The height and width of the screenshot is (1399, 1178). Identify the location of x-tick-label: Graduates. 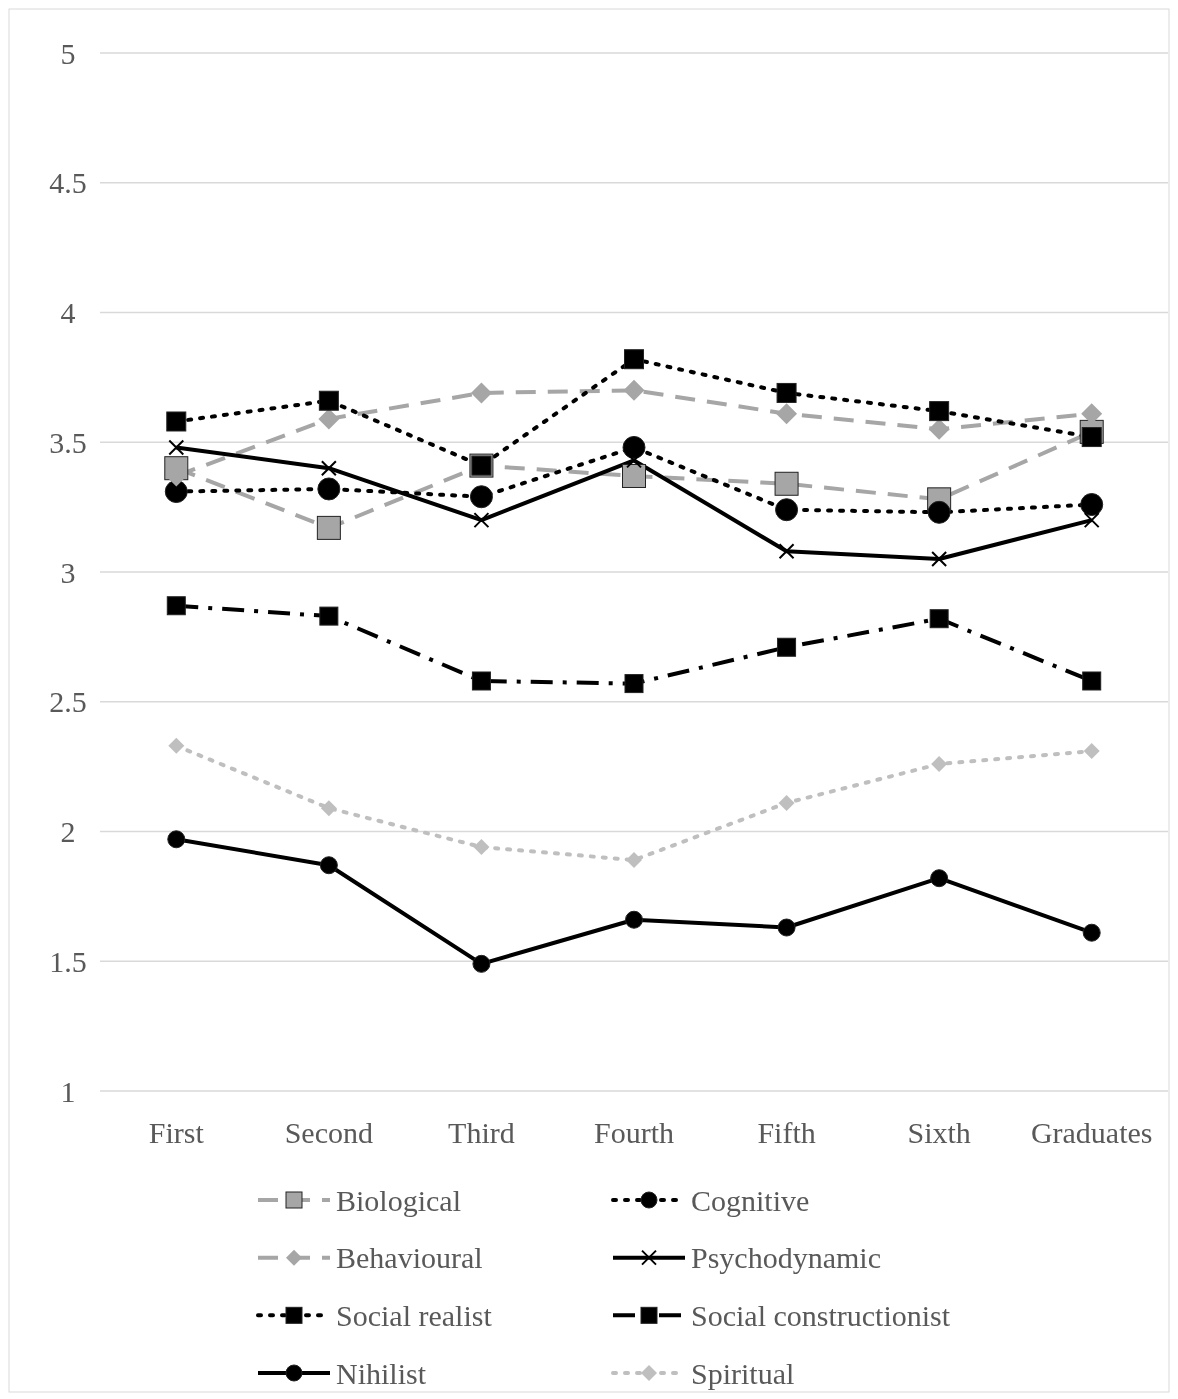
(1091, 1132).